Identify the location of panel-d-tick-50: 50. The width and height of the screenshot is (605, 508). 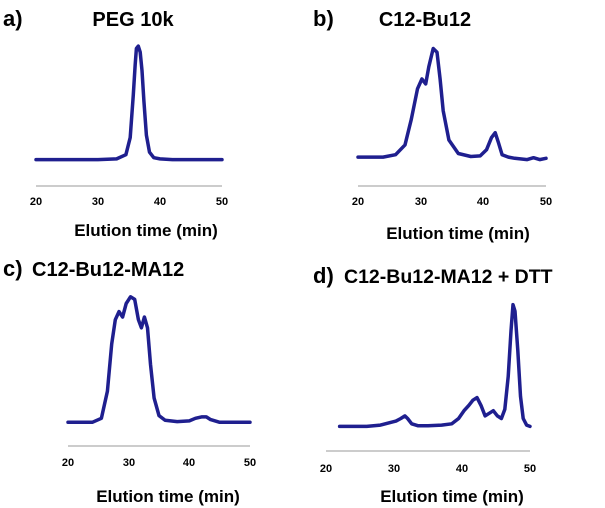
(530, 469).